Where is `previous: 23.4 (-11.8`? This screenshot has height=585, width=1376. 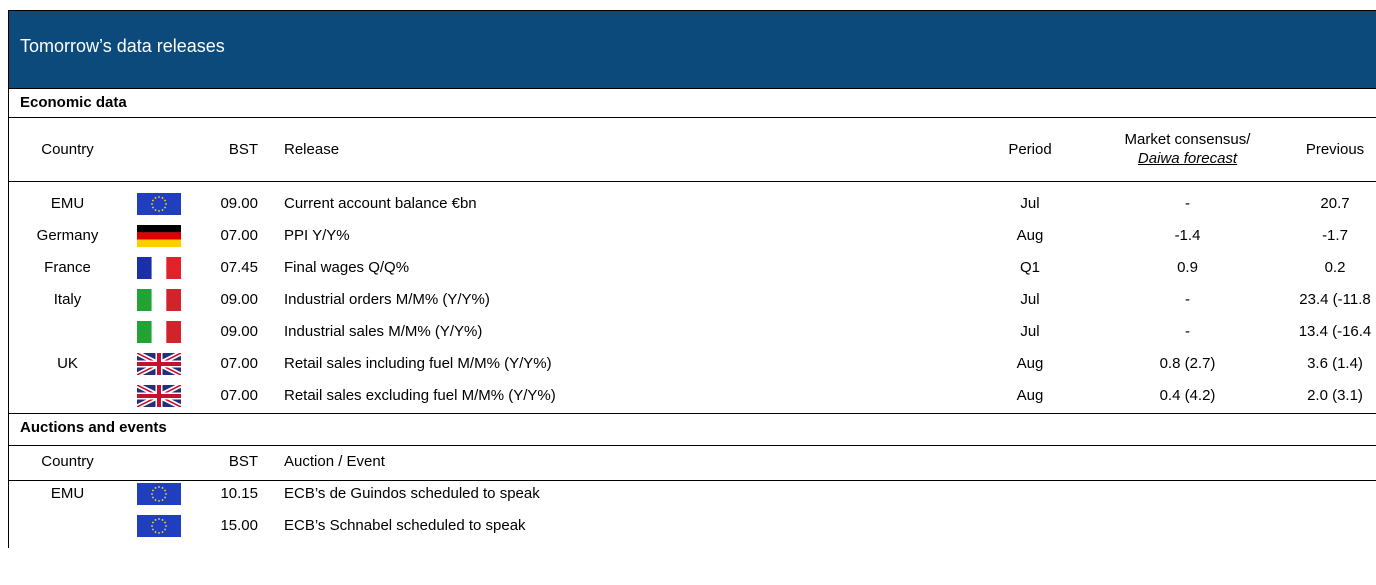 previous: 23.4 (-11.8 is located at coordinates (1335, 299).